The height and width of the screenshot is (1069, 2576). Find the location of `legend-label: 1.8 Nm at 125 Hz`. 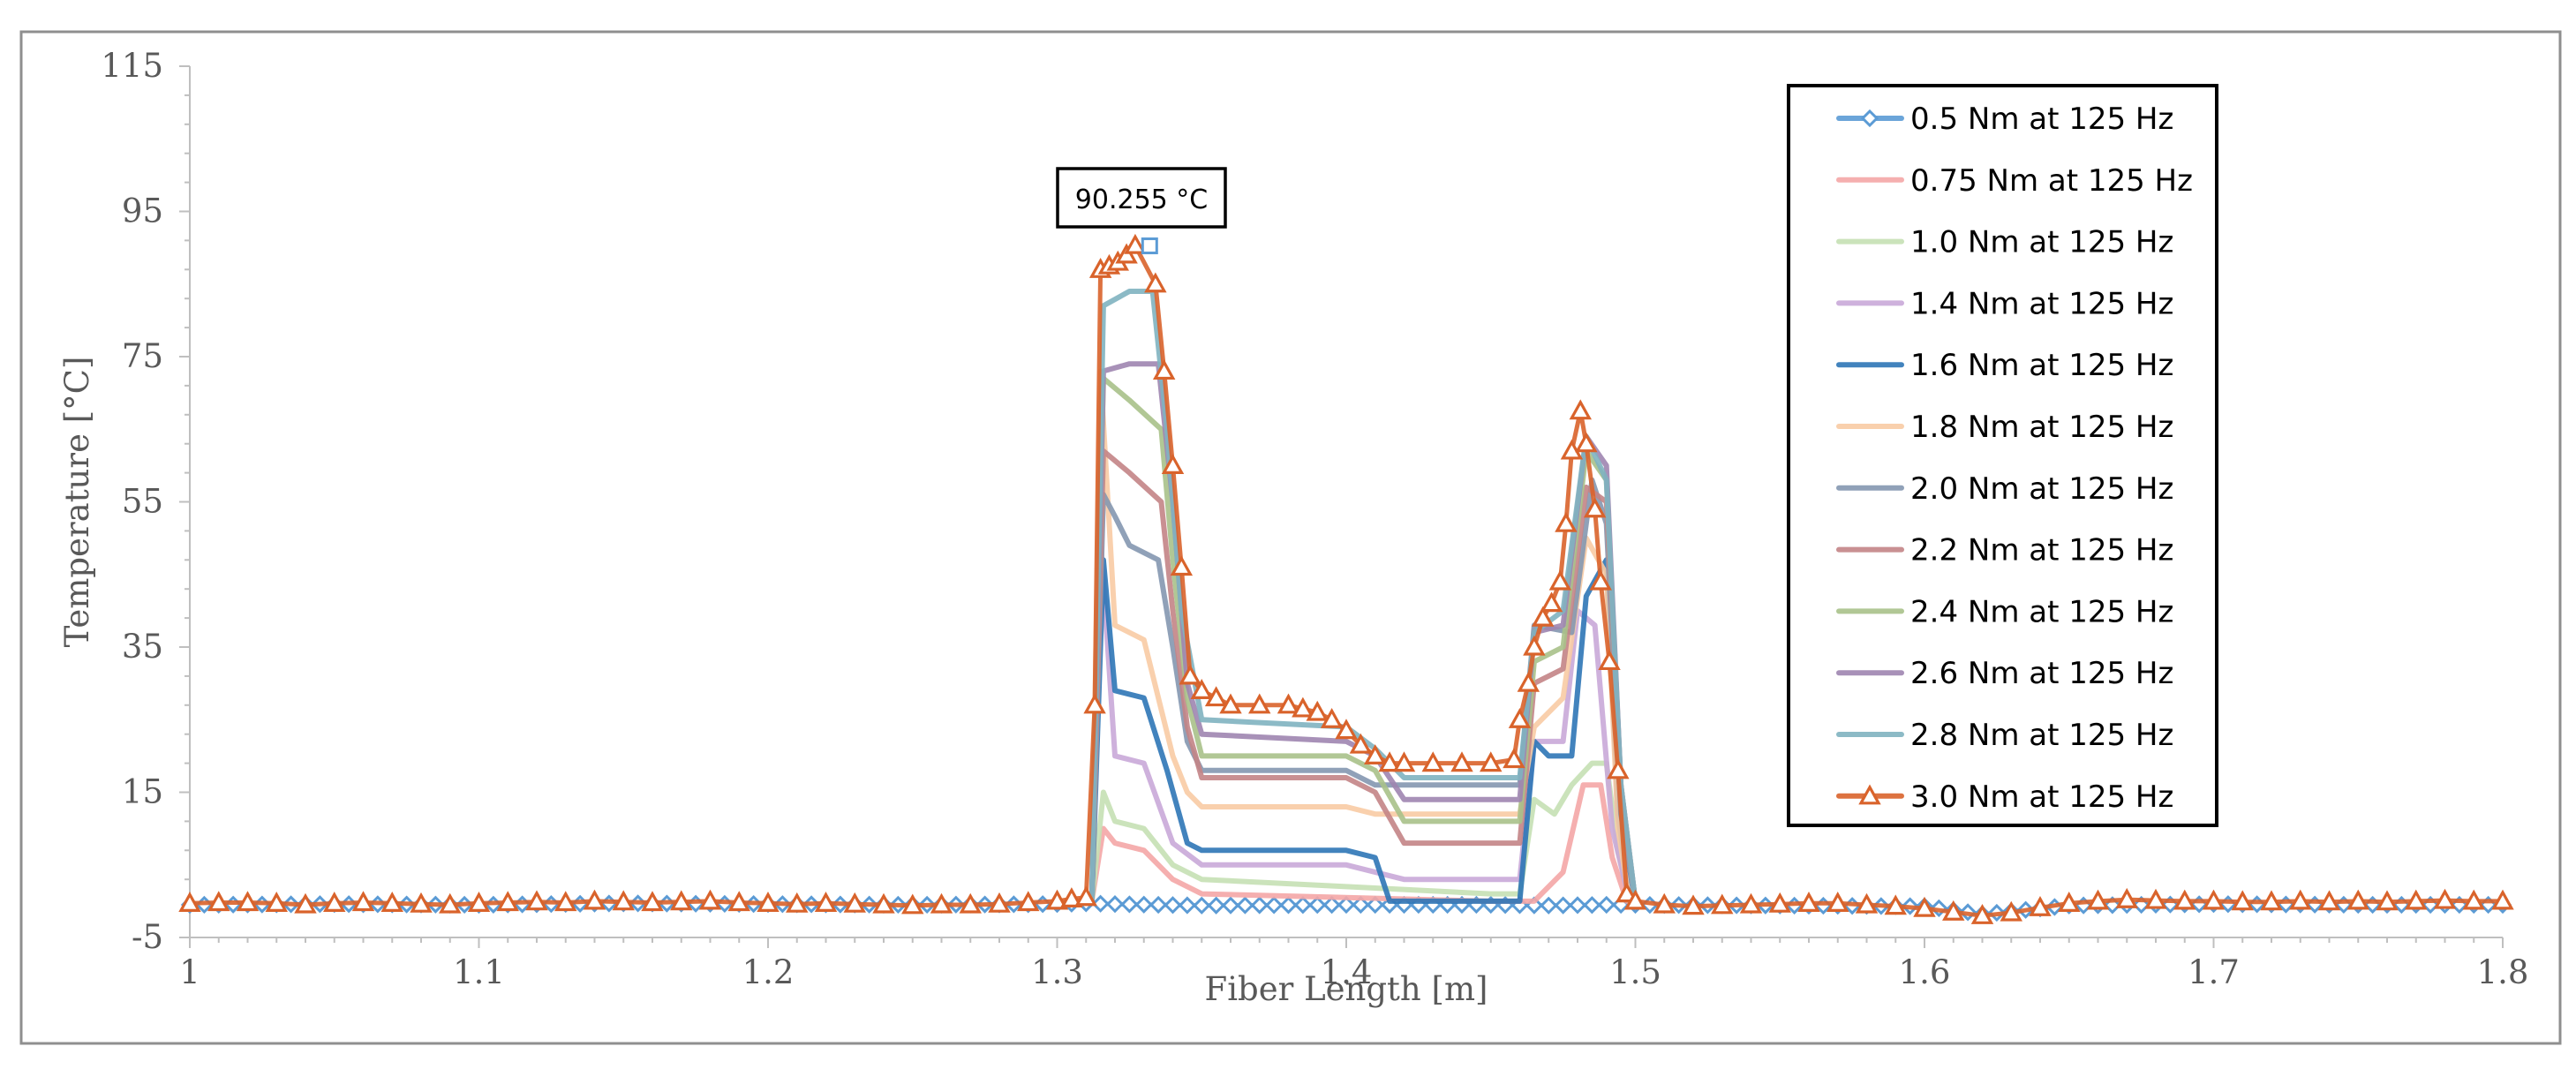

legend-label: 1.8 Nm at 125 Hz is located at coordinates (2042, 428).